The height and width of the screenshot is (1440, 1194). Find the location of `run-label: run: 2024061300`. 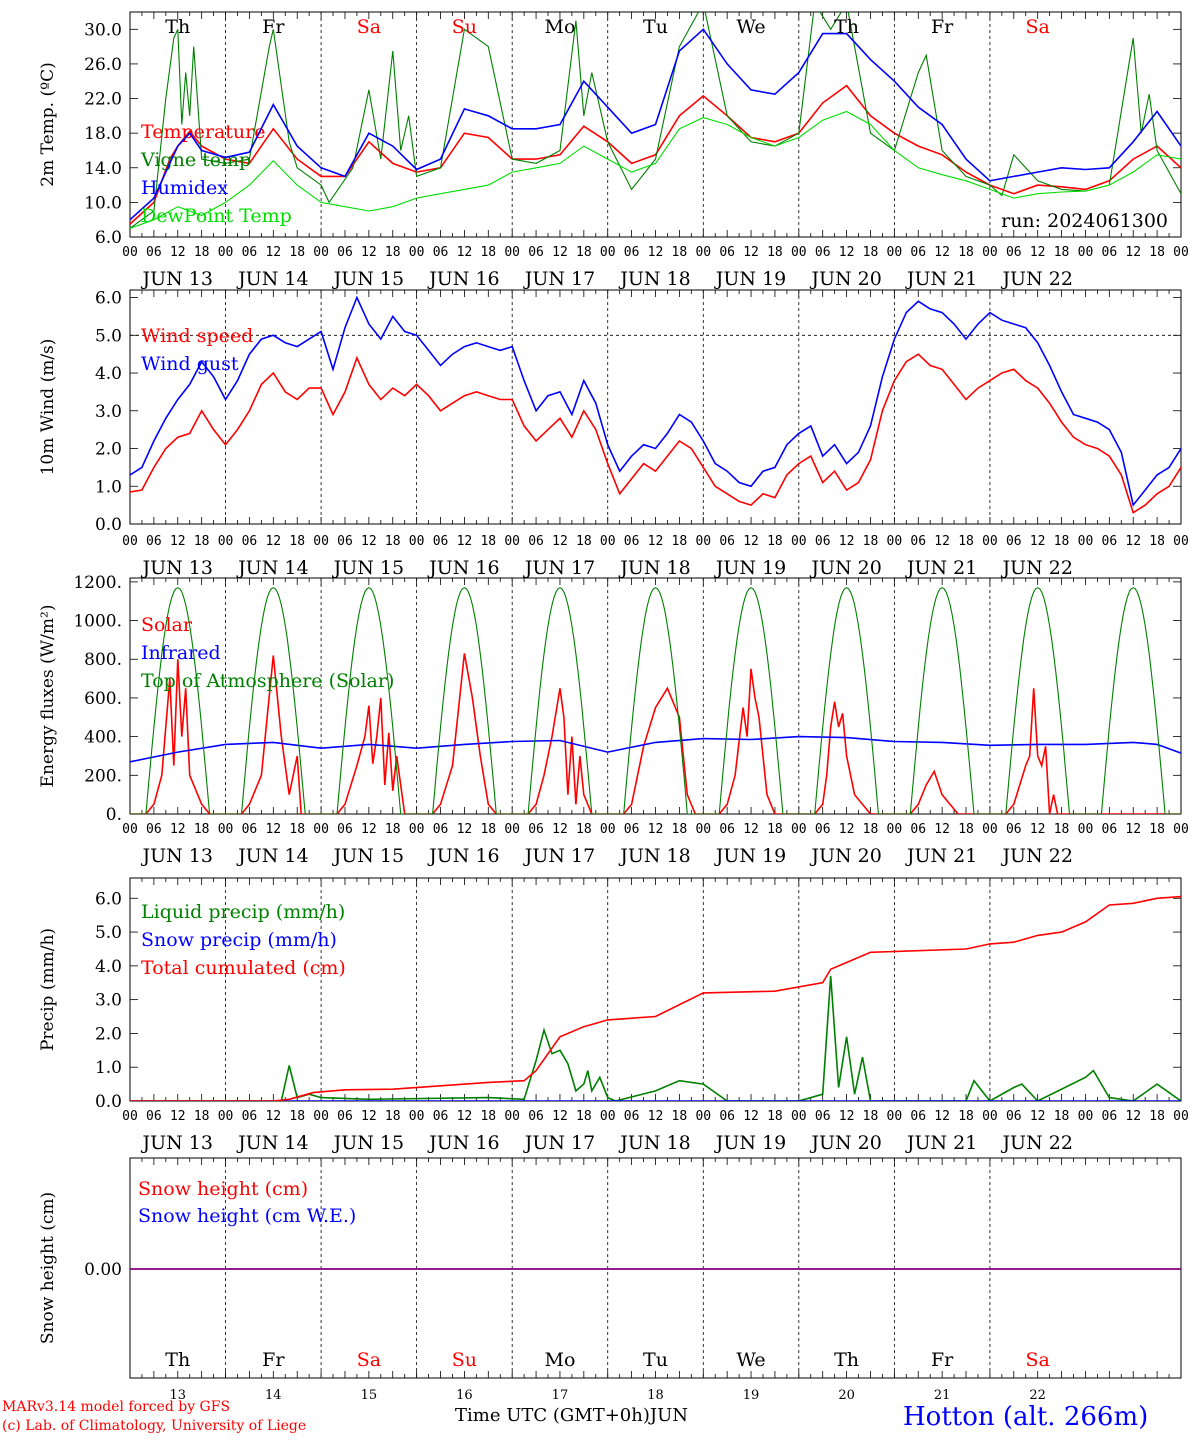

run-label: run: 2024061300 is located at coordinates (1084, 221).